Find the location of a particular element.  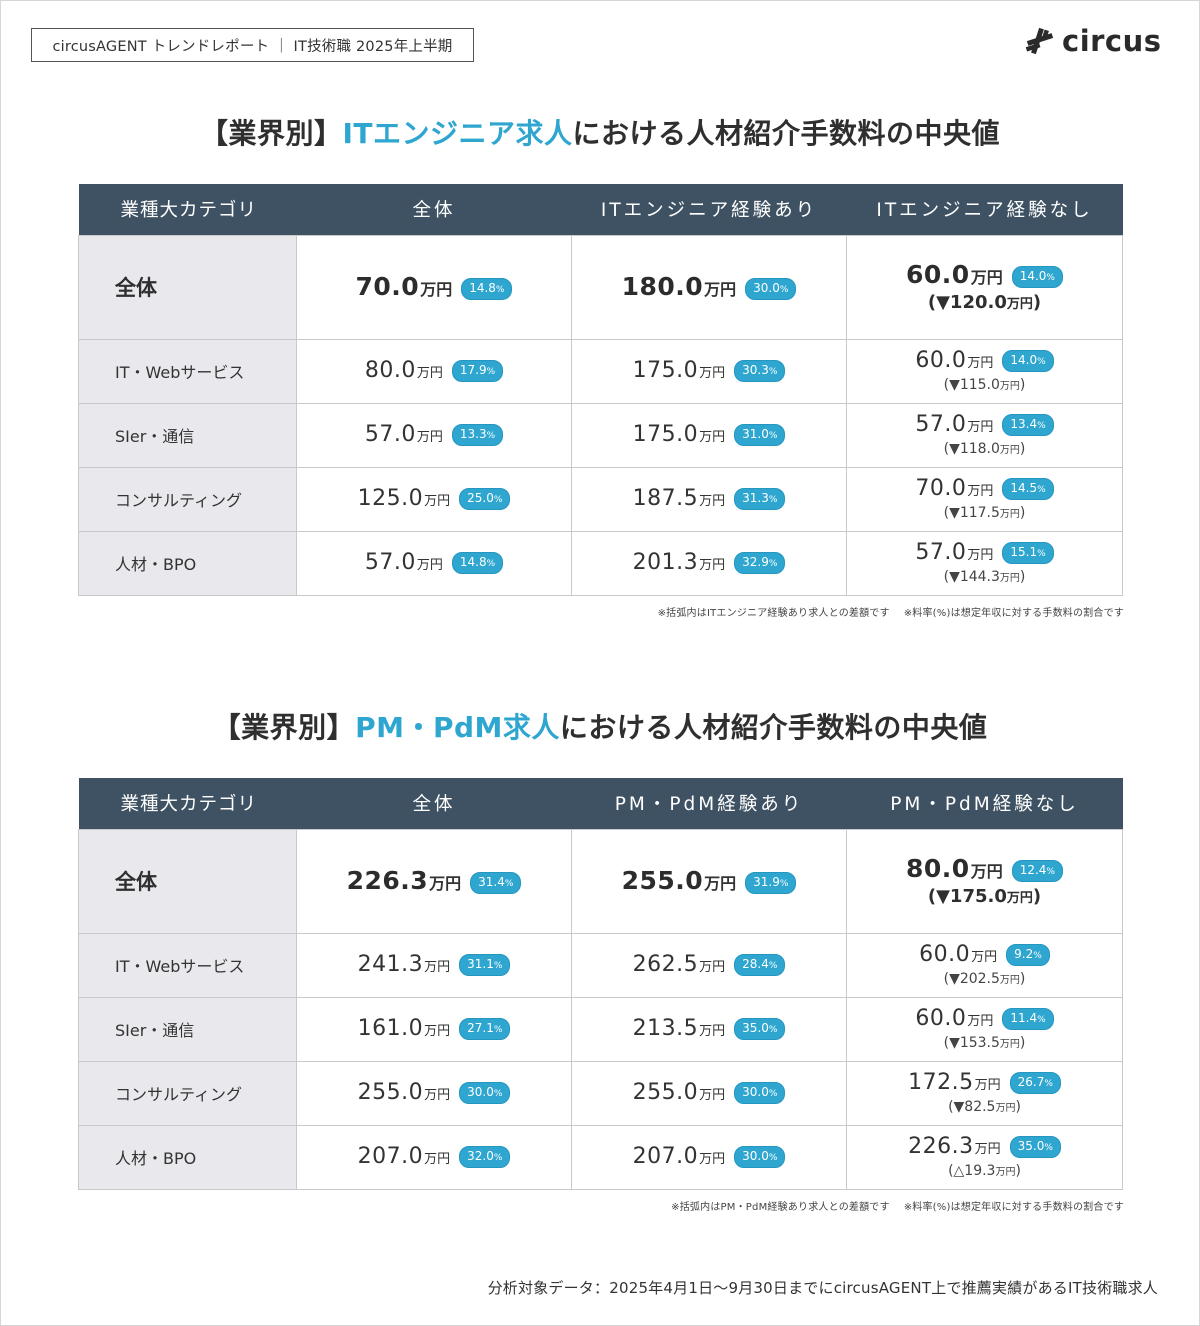

fee-cell-all: 226.3 万円 31.4% is located at coordinates (434, 881).